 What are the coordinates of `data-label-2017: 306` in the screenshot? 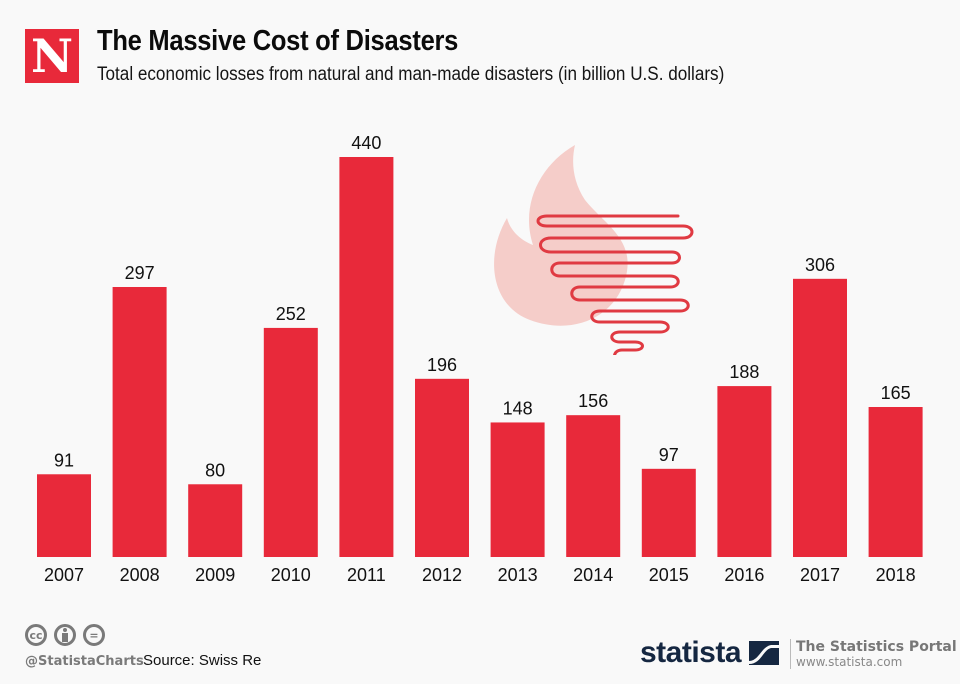 It's located at (820, 265).